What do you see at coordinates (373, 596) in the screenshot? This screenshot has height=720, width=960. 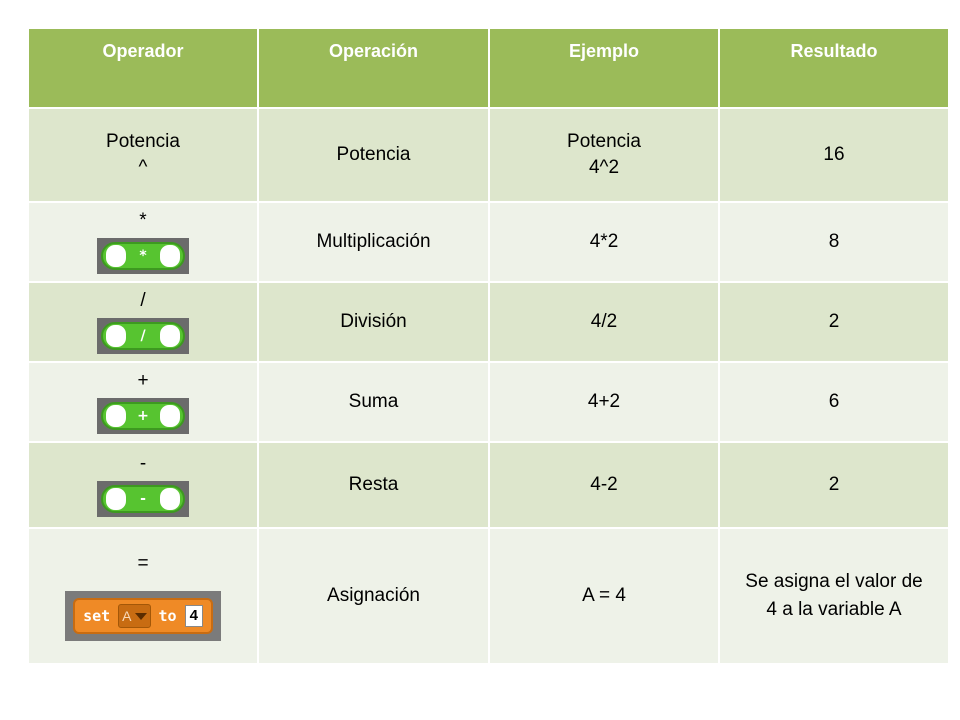 I see `operation-cell: Asignación` at bounding box center [373, 596].